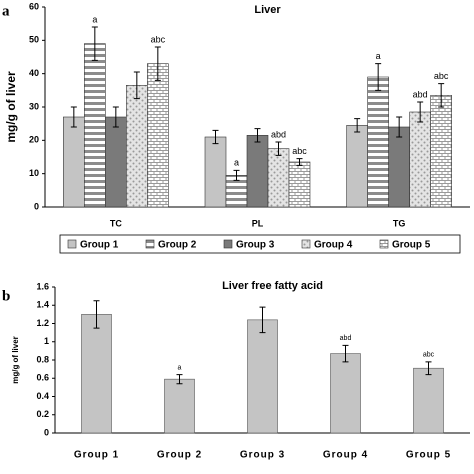 This screenshot has width=474, height=474. What do you see at coordinates (42, 323) in the screenshot?
I see `y-tick-label: 1.2` at bounding box center [42, 323].